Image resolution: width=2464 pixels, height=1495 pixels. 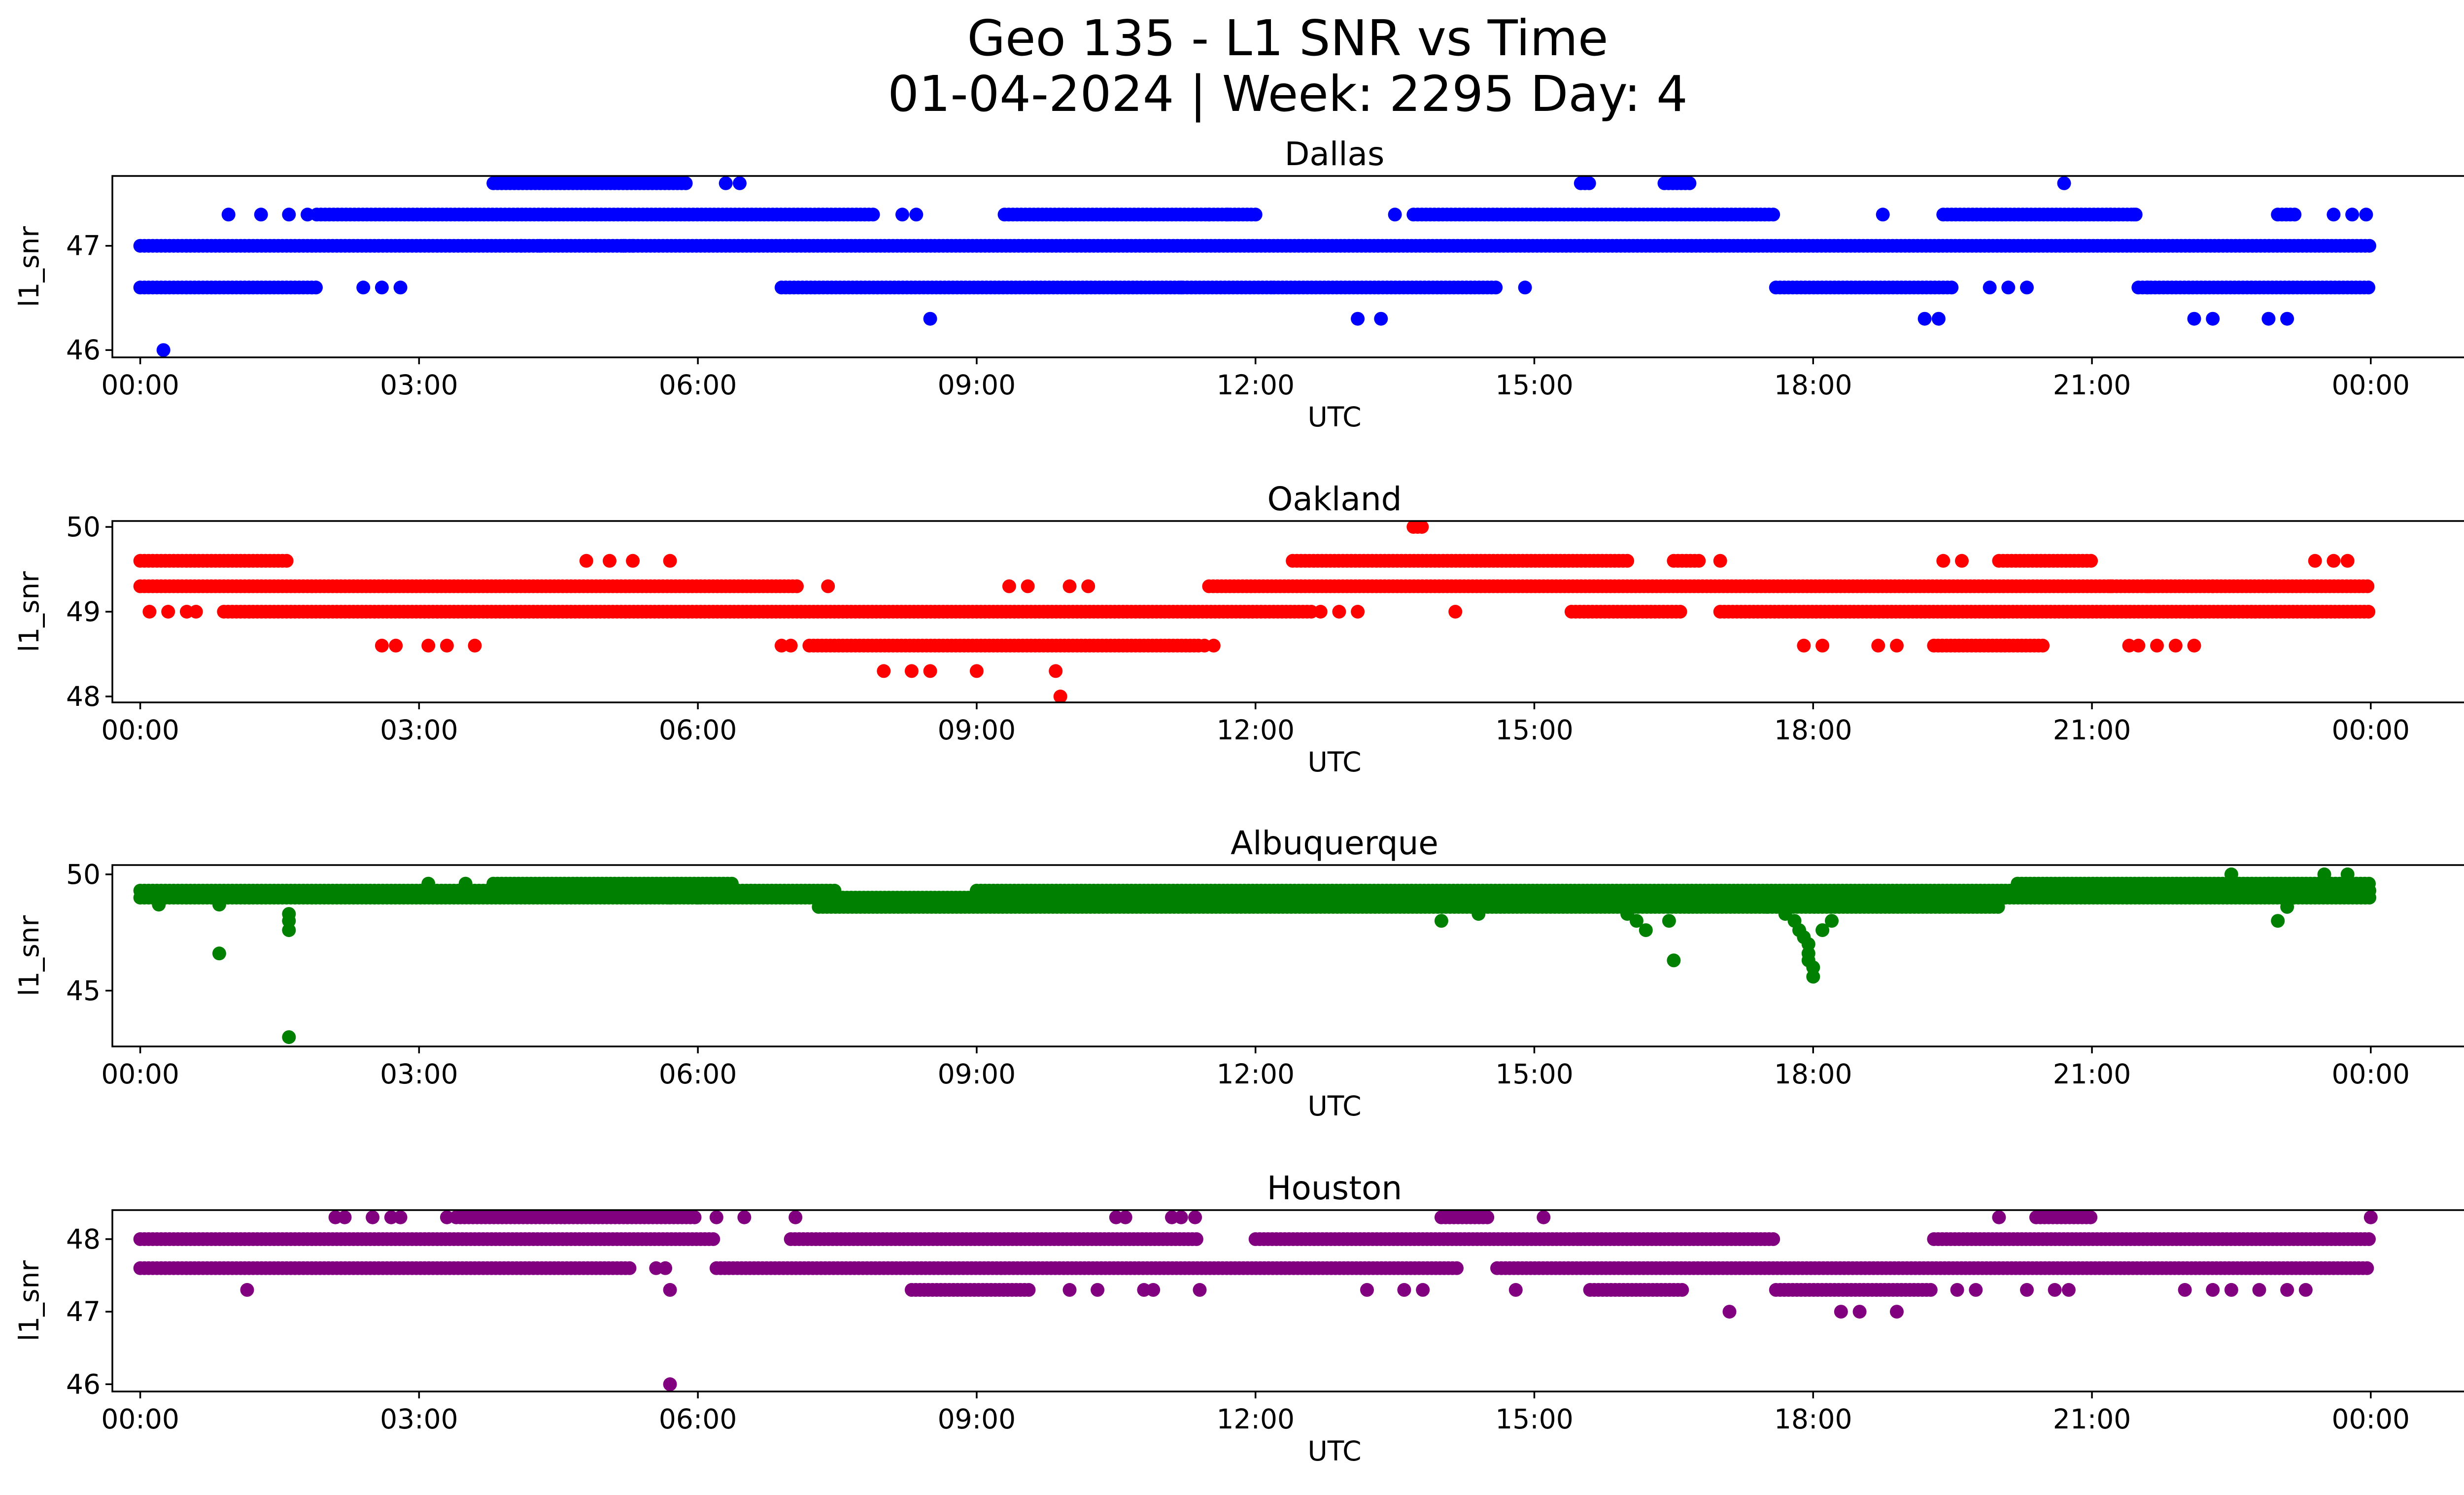 I want to click on x-tick-label: 03:00, so click(x=419, y=385).